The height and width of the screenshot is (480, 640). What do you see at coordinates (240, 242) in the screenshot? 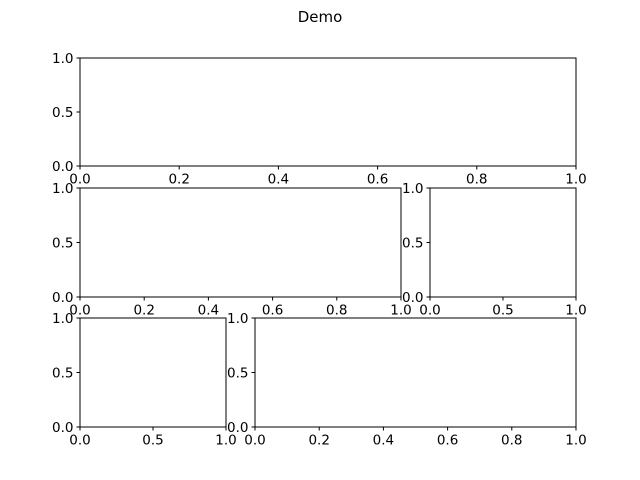
I see `subplot-2-frame` at bounding box center [240, 242].